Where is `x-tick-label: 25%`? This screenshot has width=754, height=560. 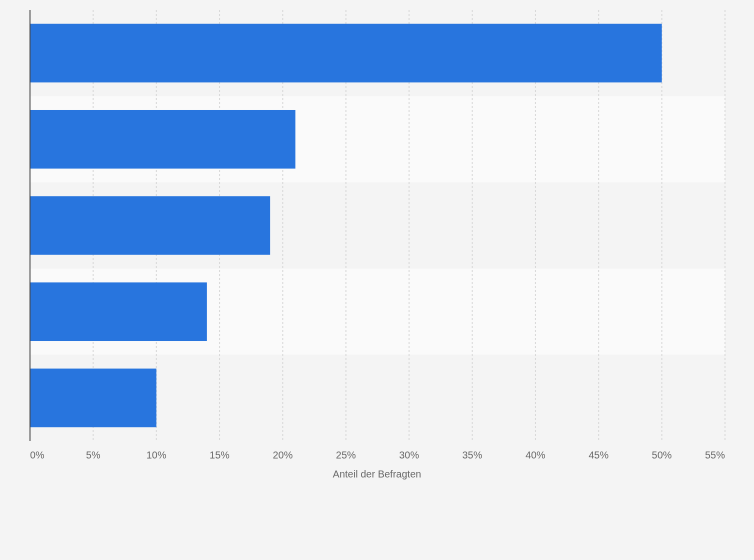
x-tick-label: 25% is located at coordinates (346, 456).